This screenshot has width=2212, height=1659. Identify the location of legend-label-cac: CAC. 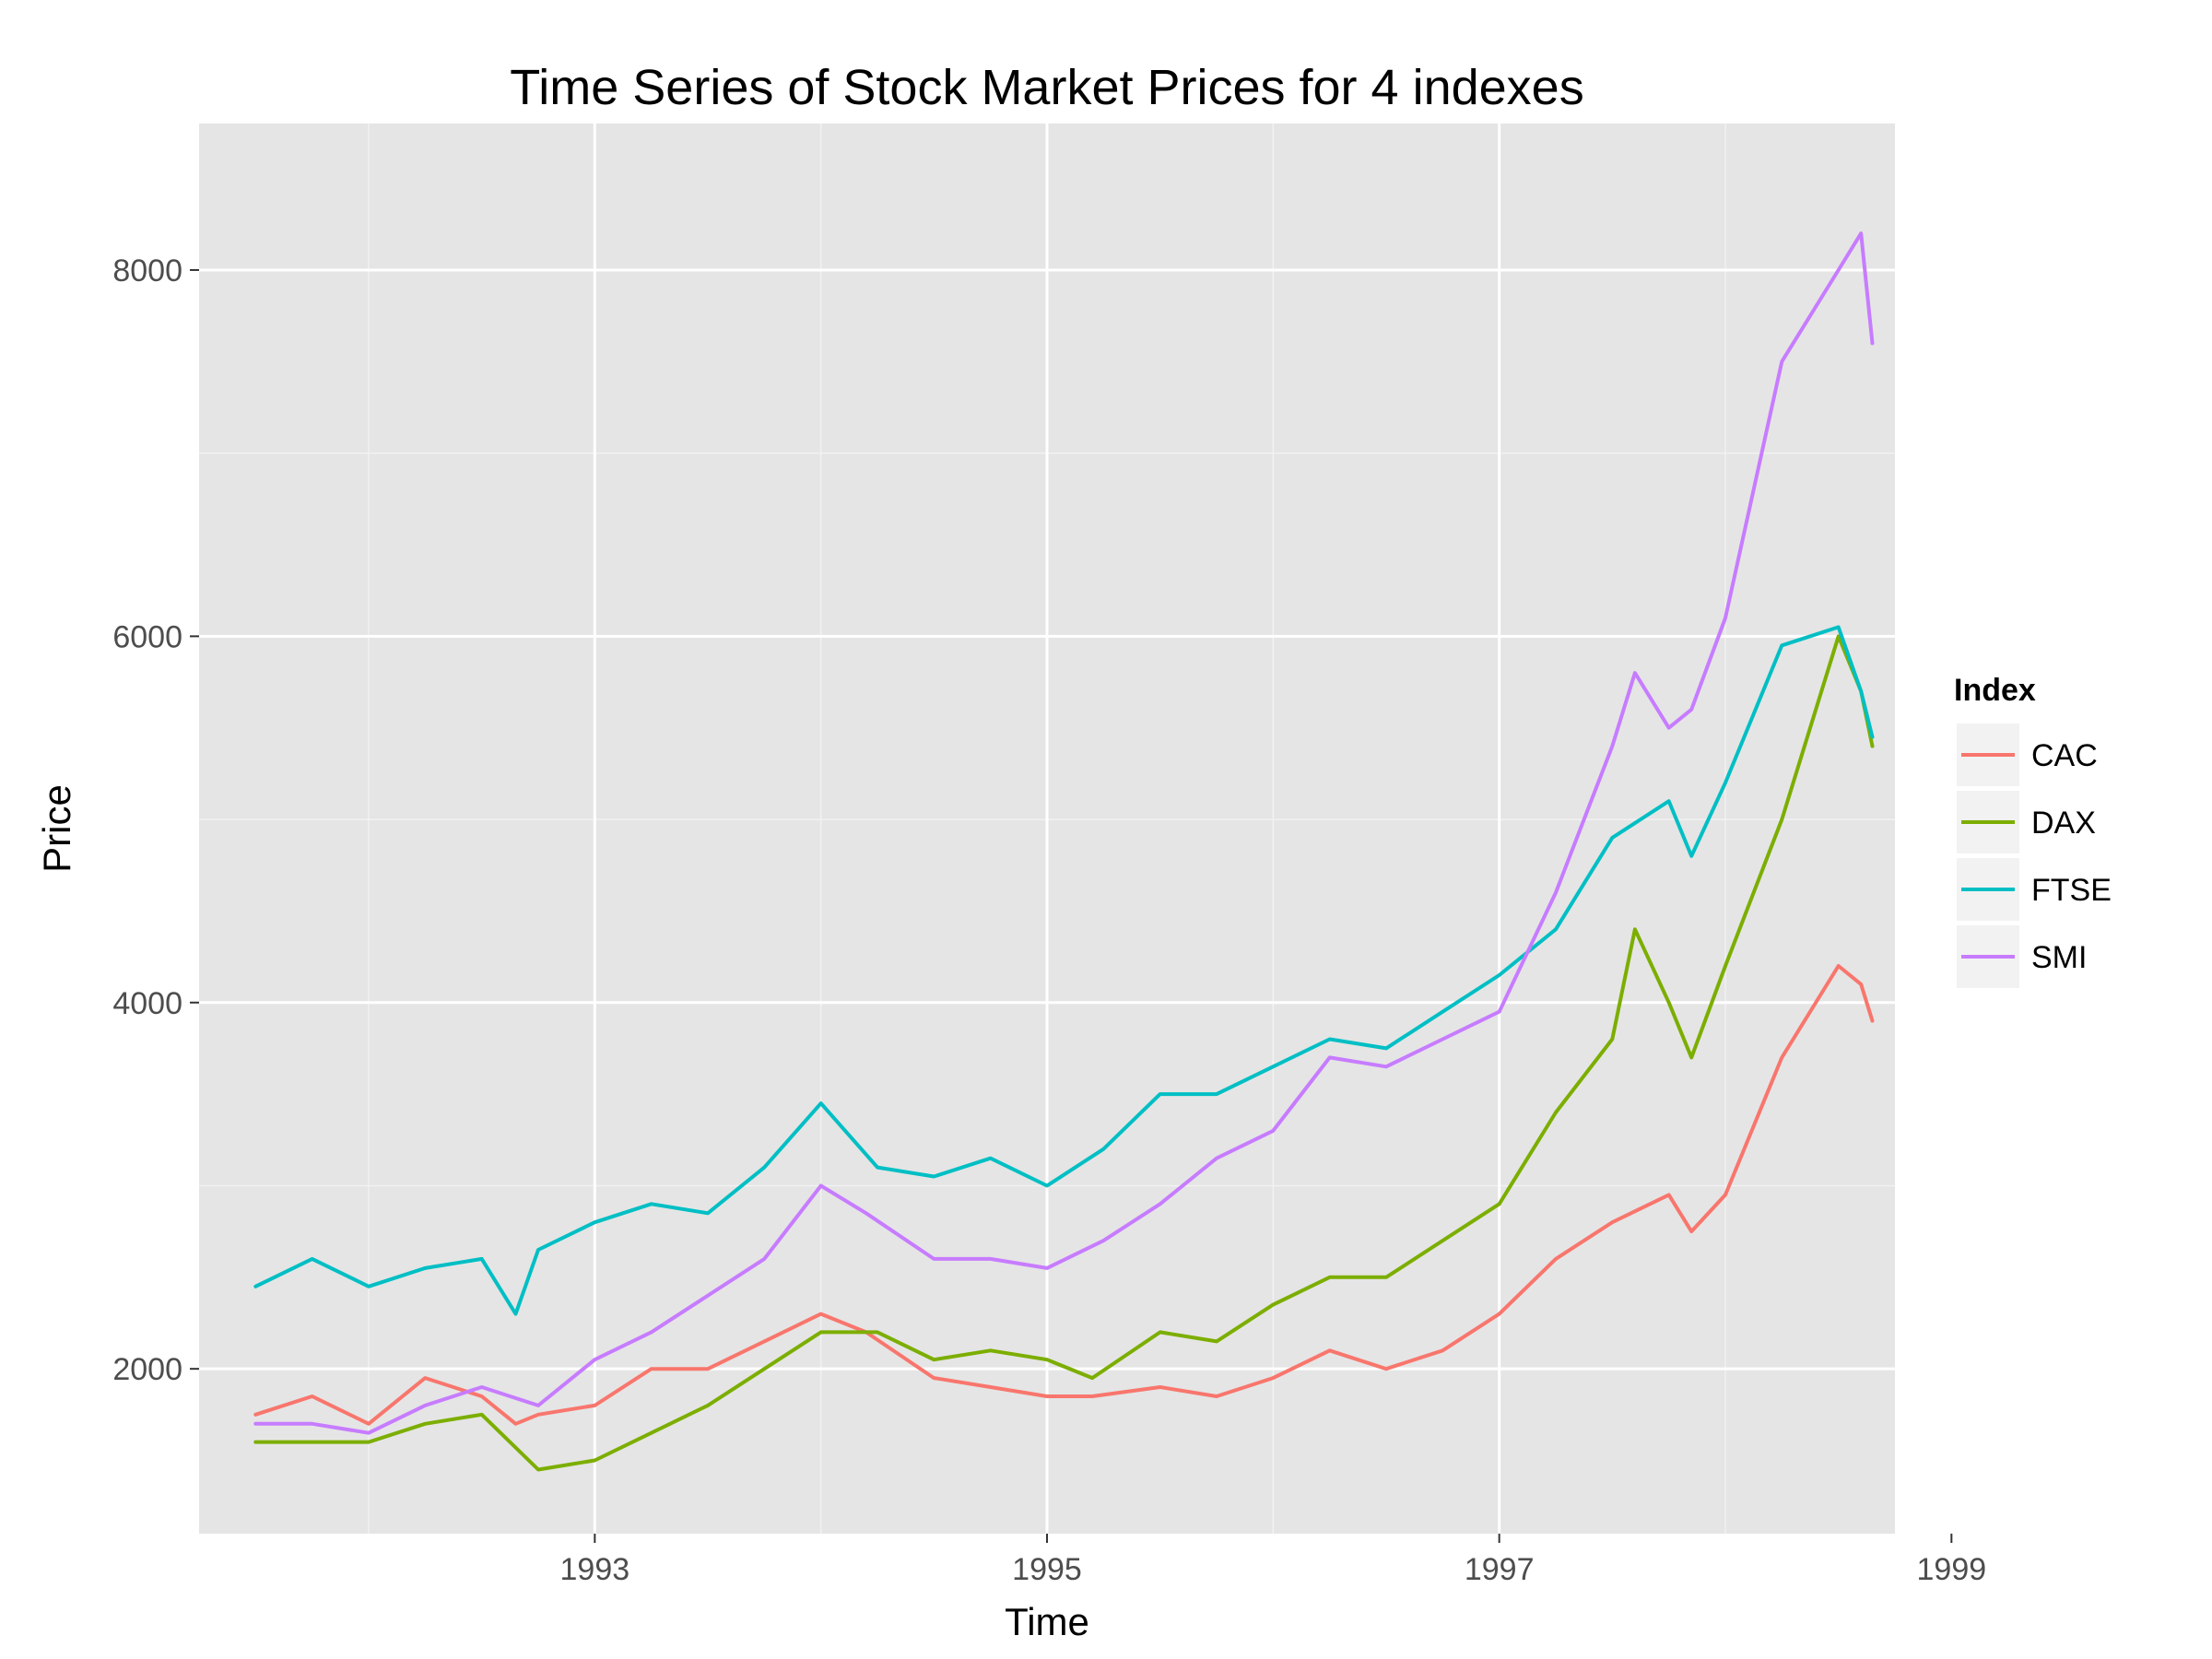
(2064, 755).